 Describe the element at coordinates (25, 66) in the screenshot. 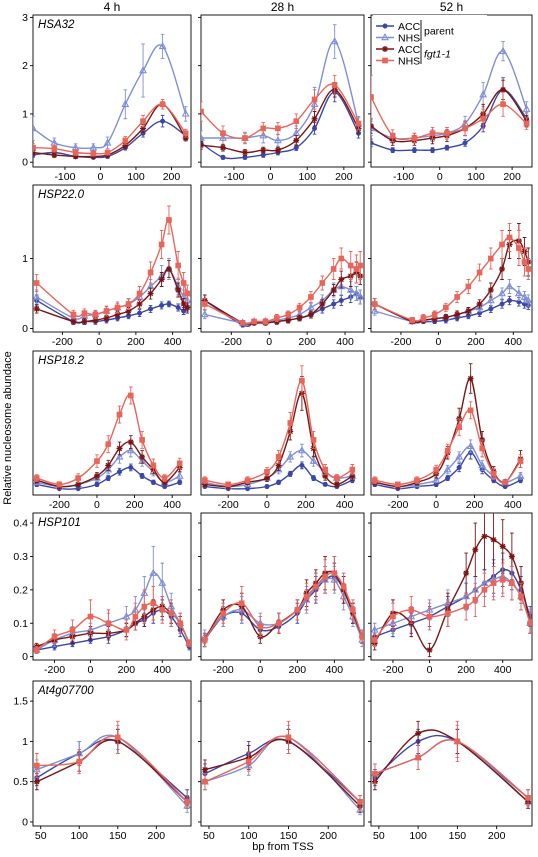

I see `y-tick-label: 2` at that location.